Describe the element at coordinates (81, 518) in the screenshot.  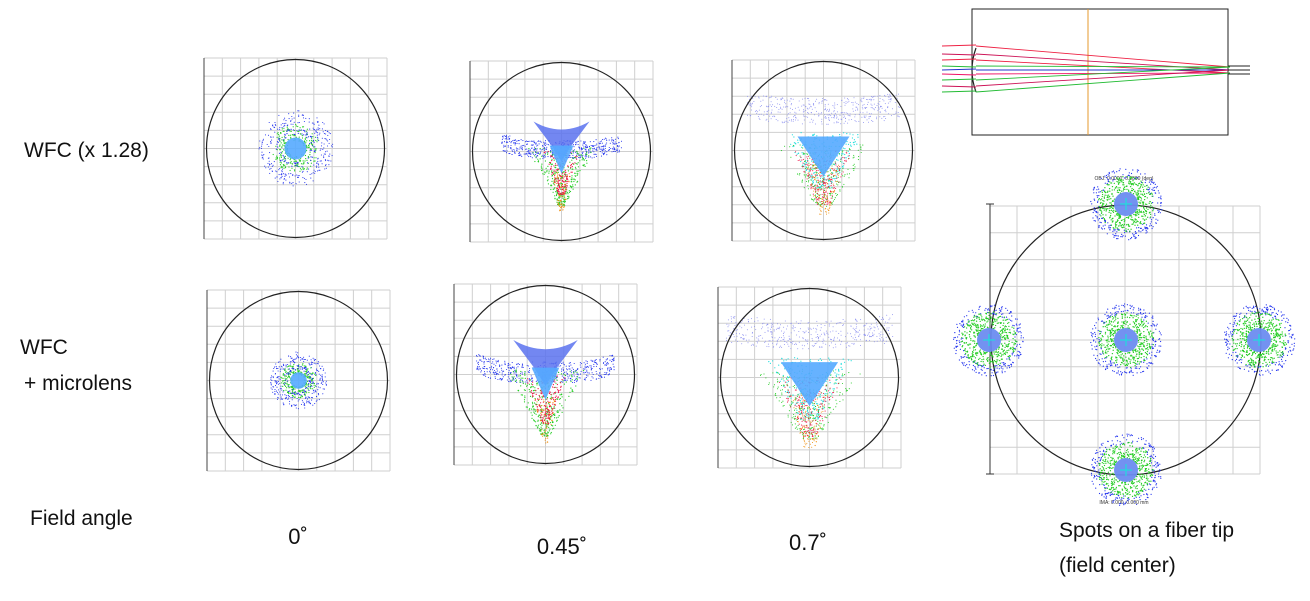
I see `field-angle-label: Field angle` at that location.